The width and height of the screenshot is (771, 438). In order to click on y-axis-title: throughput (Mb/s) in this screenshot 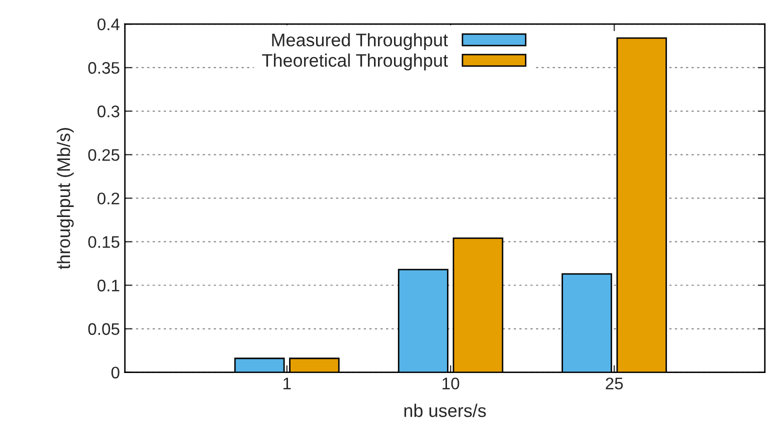, I will do `click(65, 199)`.